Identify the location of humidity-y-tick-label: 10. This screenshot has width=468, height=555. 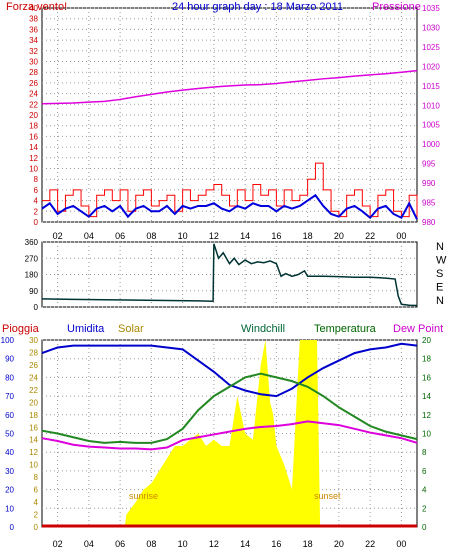
(9, 508).